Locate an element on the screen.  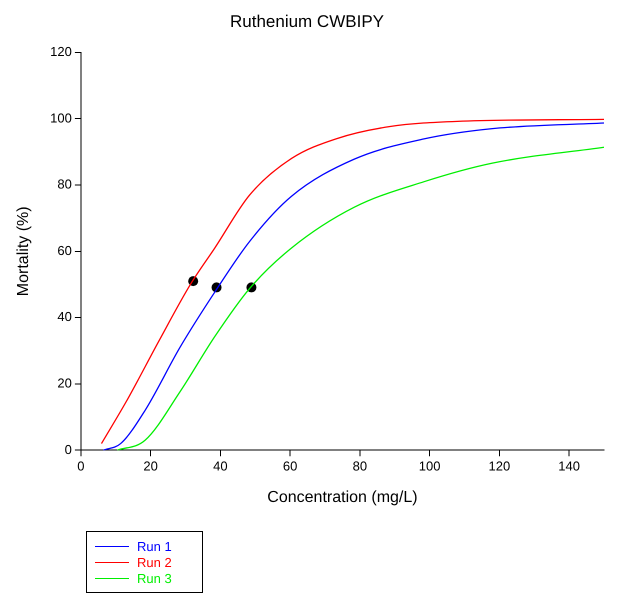
y-tick-label: 0 is located at coordinates (68, 449).